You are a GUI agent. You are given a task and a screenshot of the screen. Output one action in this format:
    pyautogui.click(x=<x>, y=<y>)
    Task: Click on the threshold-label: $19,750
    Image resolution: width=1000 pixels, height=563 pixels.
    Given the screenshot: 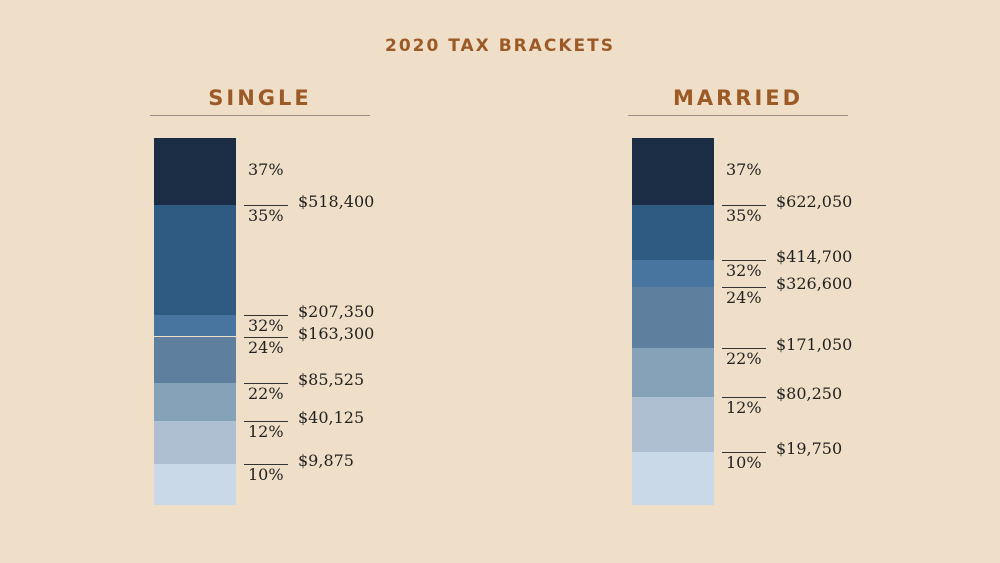 What is the action you would take?
    pyautogui.click(x=809, y=448)
    